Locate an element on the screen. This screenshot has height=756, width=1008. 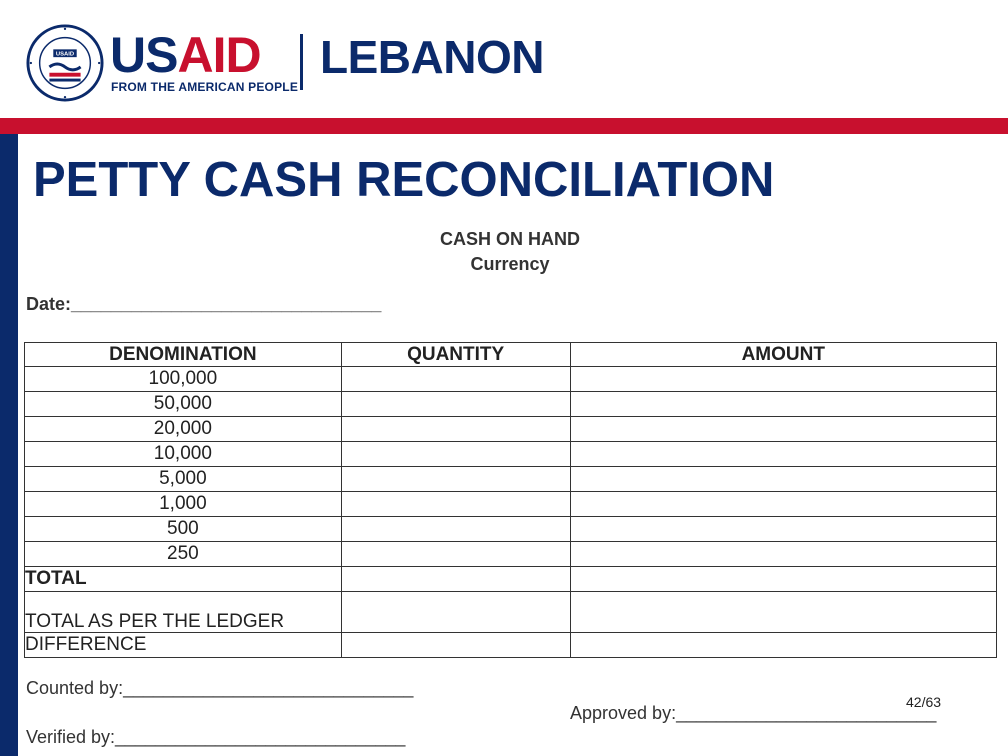
total-label: TOTAL is located at coordinates (183, 579).